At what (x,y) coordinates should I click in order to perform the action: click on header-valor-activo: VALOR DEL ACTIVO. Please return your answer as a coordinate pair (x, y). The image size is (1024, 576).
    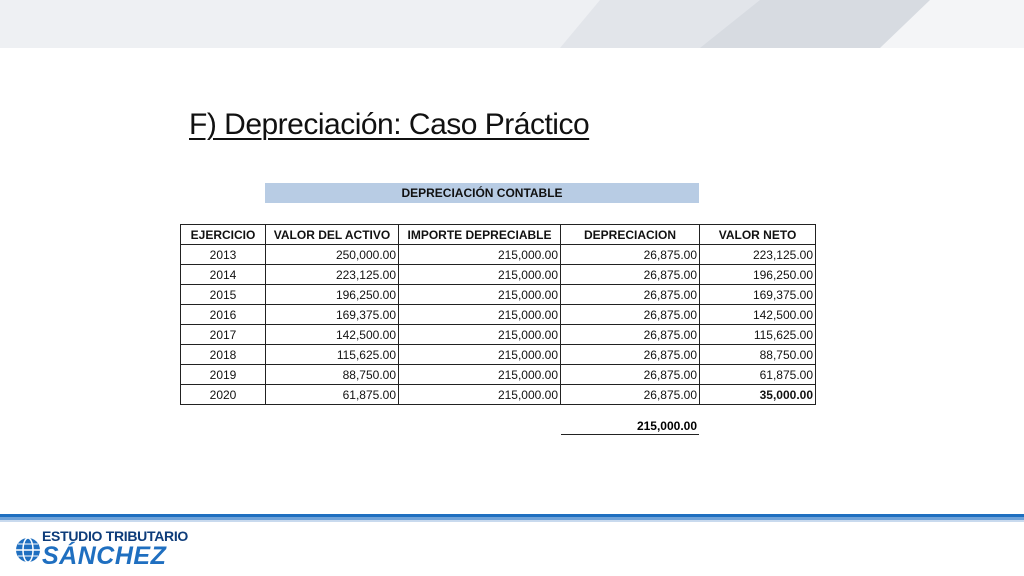
    Looking at the image, I should click on (332, 234).